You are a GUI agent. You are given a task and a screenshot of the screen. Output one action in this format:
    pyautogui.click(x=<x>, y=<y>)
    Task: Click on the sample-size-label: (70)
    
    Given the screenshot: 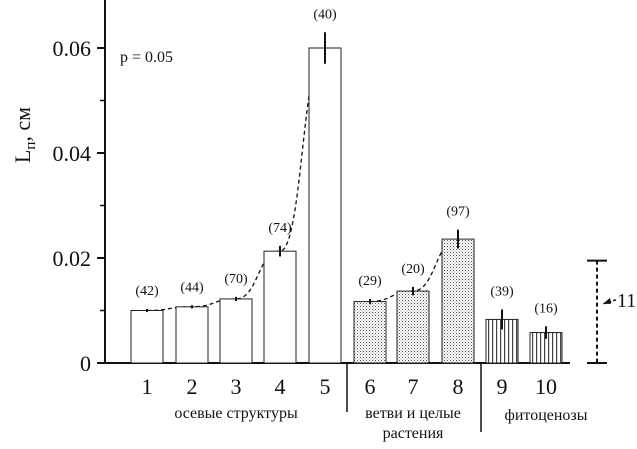 What is the action you would take?
    pyautogui.click(x=236, y=279)
    